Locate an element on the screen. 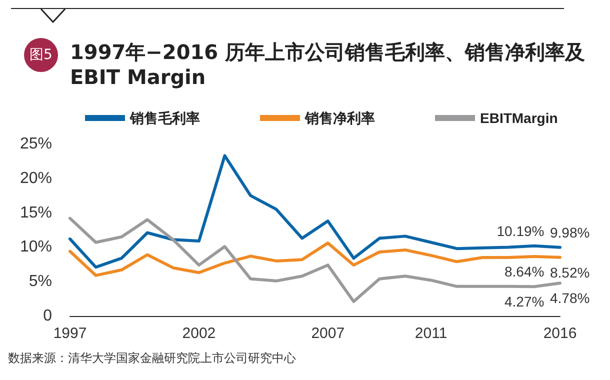 The image size is (610, 380). x-tick-label: 1997 is located at coordinates (70, 333).